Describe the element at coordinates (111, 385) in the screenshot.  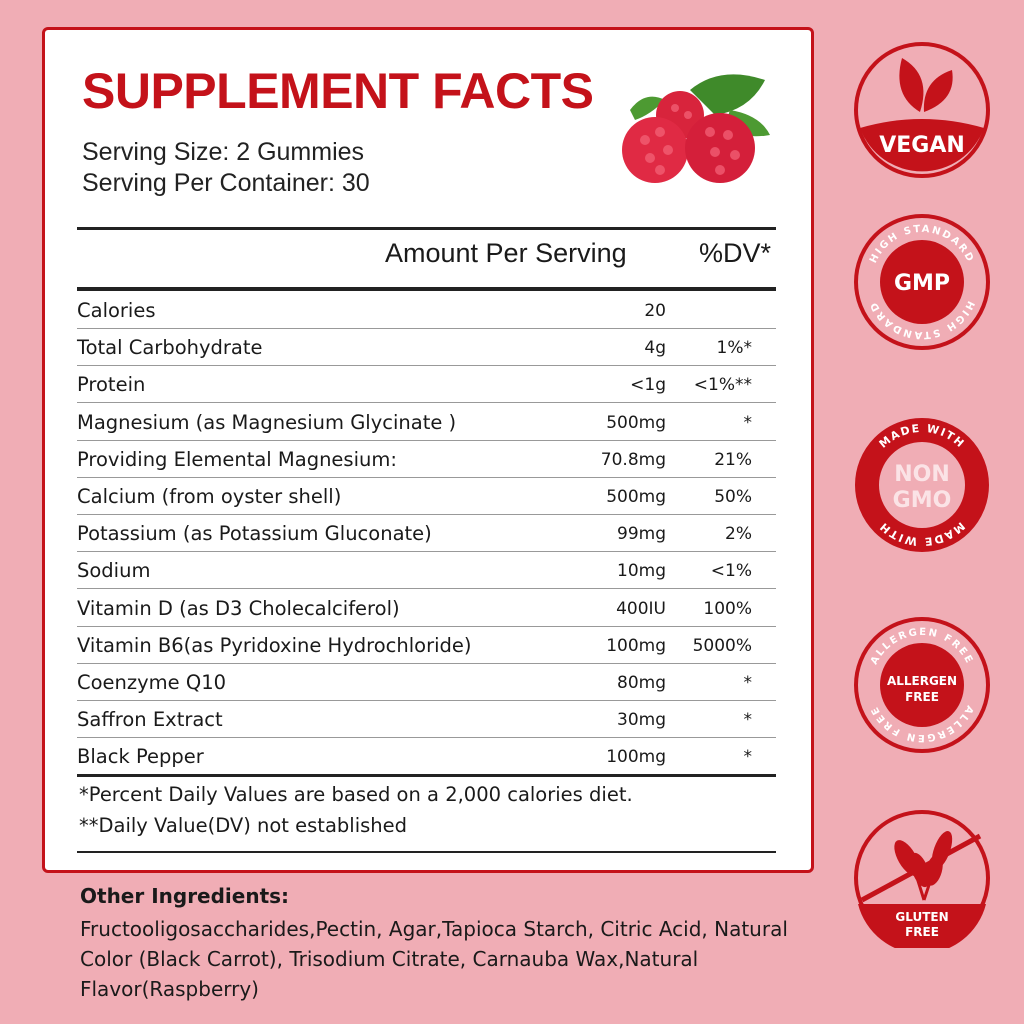
I see `nutrient-name: Protein` at that location.